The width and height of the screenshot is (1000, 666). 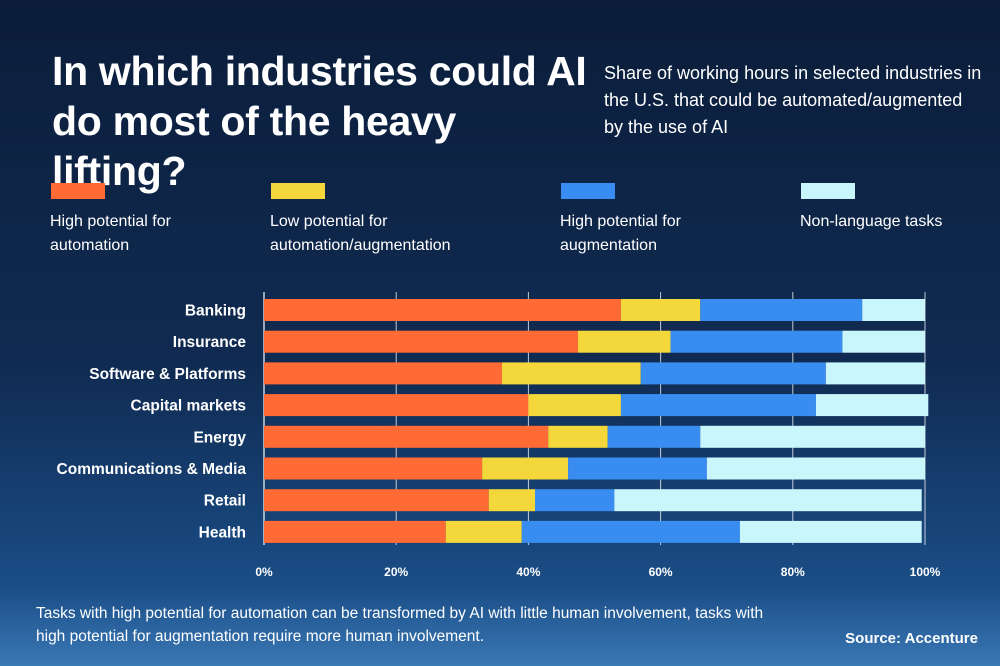 I want to click on legend-label-automation: High potential for automation, so click(x=110, y=233).